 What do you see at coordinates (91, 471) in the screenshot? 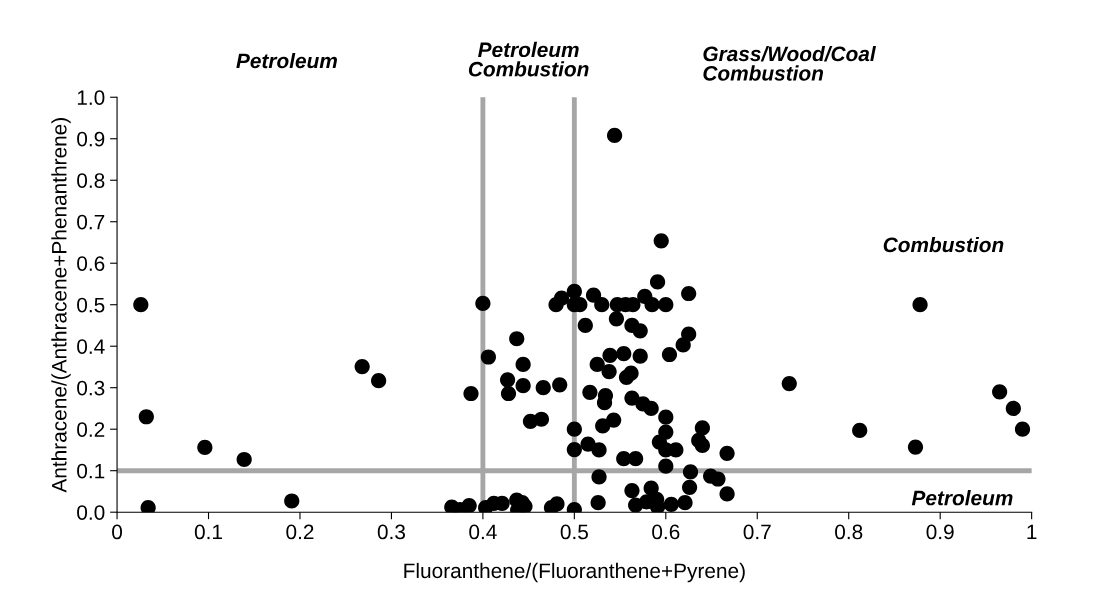
I see `y-tick-label: 0.1` at bounding box center [91, 471].